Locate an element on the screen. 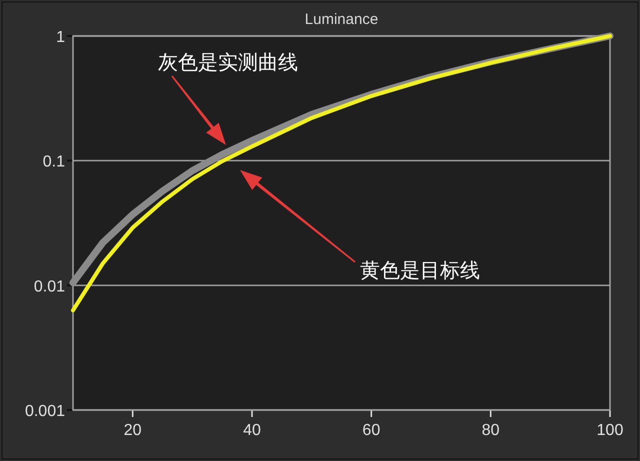  y-tick-label: 1 is located at coordinates (61, 37).